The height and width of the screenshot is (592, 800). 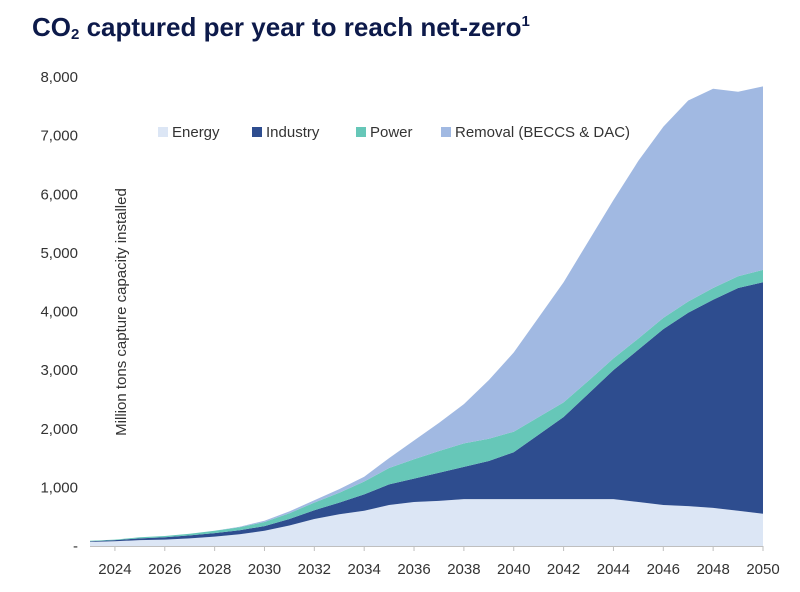 I want to click on x-tick-label: 2050, so click(x=762, y=569).